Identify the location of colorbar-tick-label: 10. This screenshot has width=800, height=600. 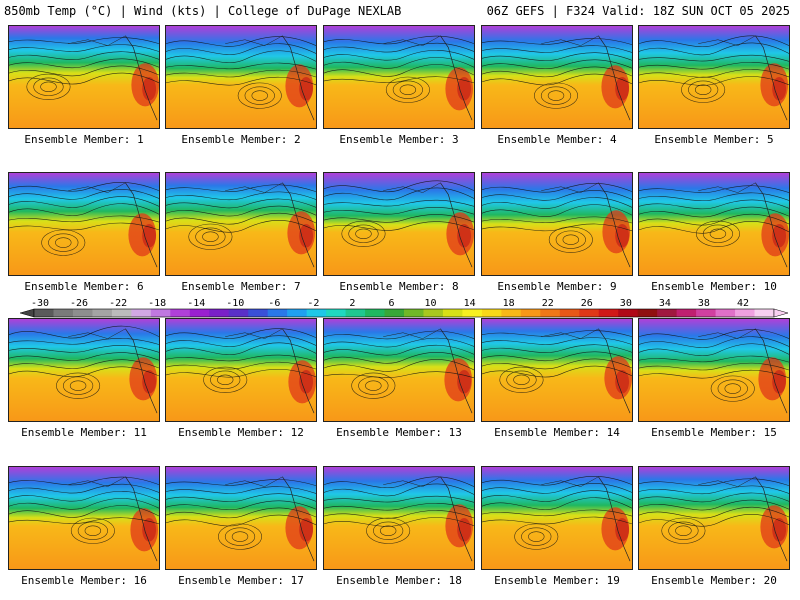
(431, 303).